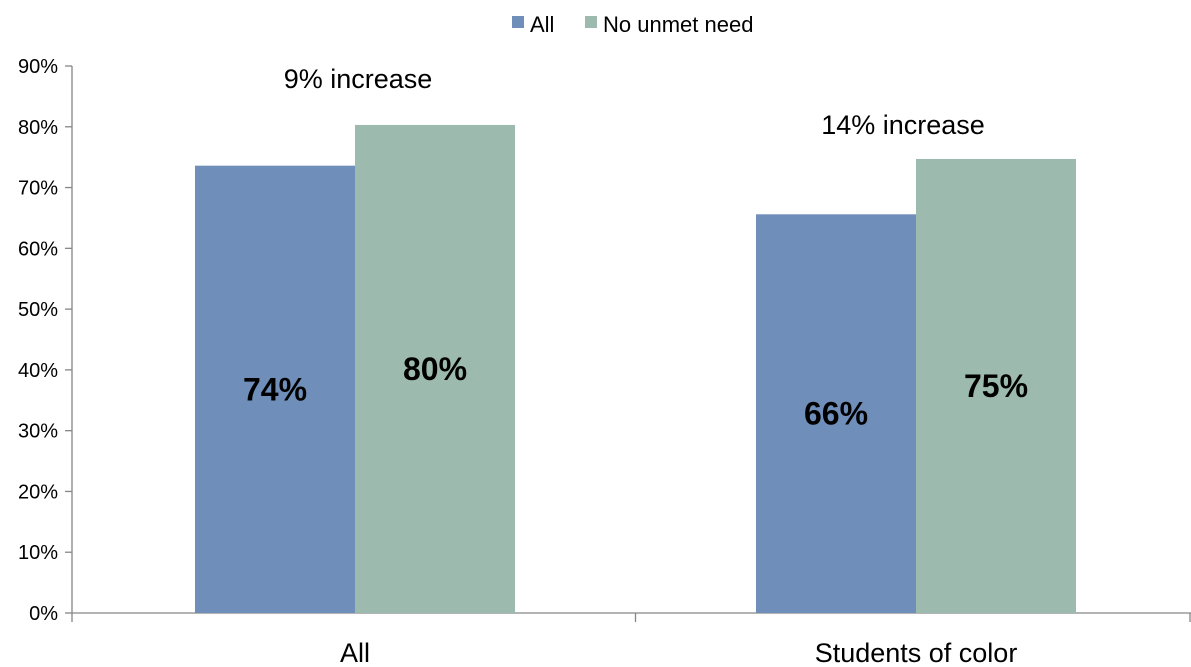 Image resolution: width=1191 pixels, height=667 pixels. What do you see at coordinates (38, 492) in the screenshot?
I see `y-tick-label: 20%` at bounding box center [38, 492].